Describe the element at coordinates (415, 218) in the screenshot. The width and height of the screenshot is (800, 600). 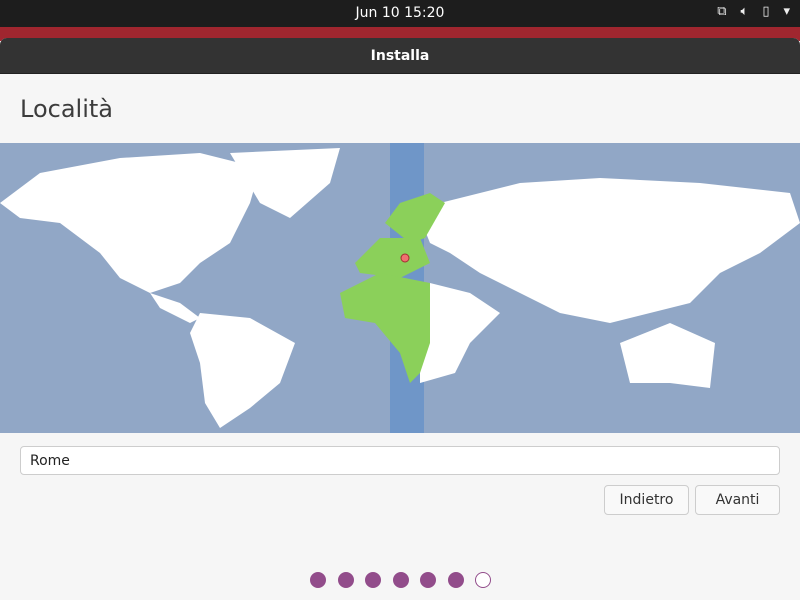
I see `scandinavia` at that location.